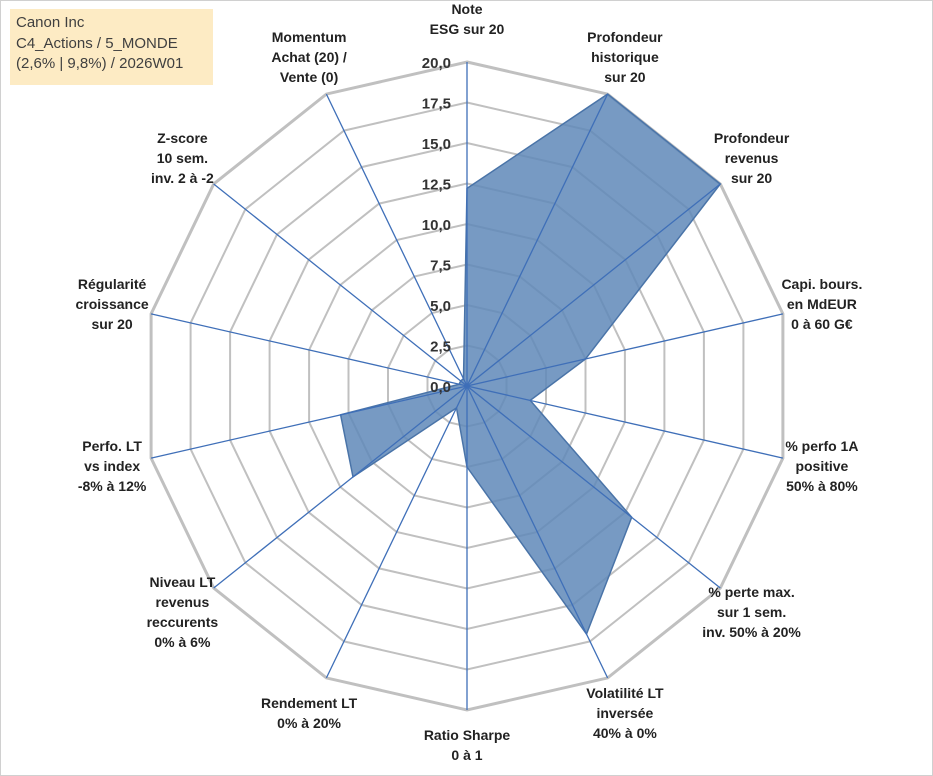 The width and height of the screenshot is (933, 776). I want to click on axis-label-line: Ratio Sharpe, so click(467, 735).